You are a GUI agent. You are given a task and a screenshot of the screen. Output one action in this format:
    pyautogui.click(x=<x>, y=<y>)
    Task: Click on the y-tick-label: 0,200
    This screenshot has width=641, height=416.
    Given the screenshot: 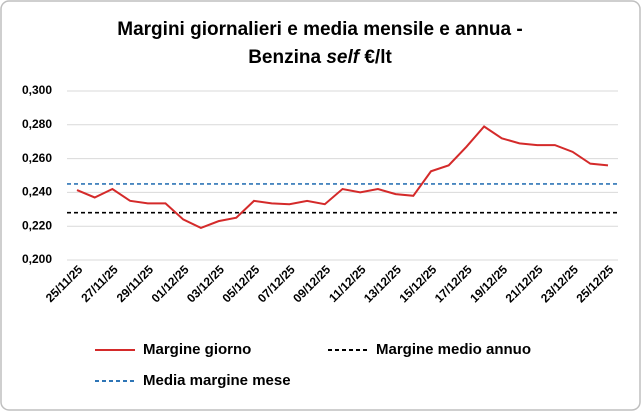 What is the action you would take?
    pyautogui.click(x=37, y=259)
    